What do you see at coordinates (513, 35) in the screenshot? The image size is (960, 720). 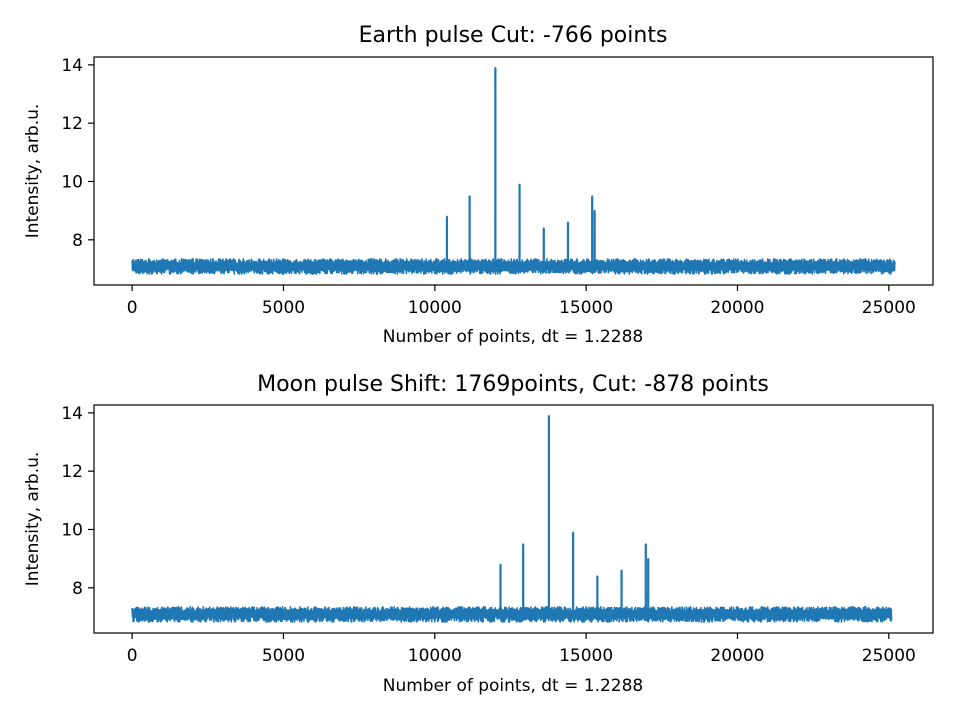 I see `chart-title: Earth pulse Cut: -766 points` at bounding box center [513, 35].